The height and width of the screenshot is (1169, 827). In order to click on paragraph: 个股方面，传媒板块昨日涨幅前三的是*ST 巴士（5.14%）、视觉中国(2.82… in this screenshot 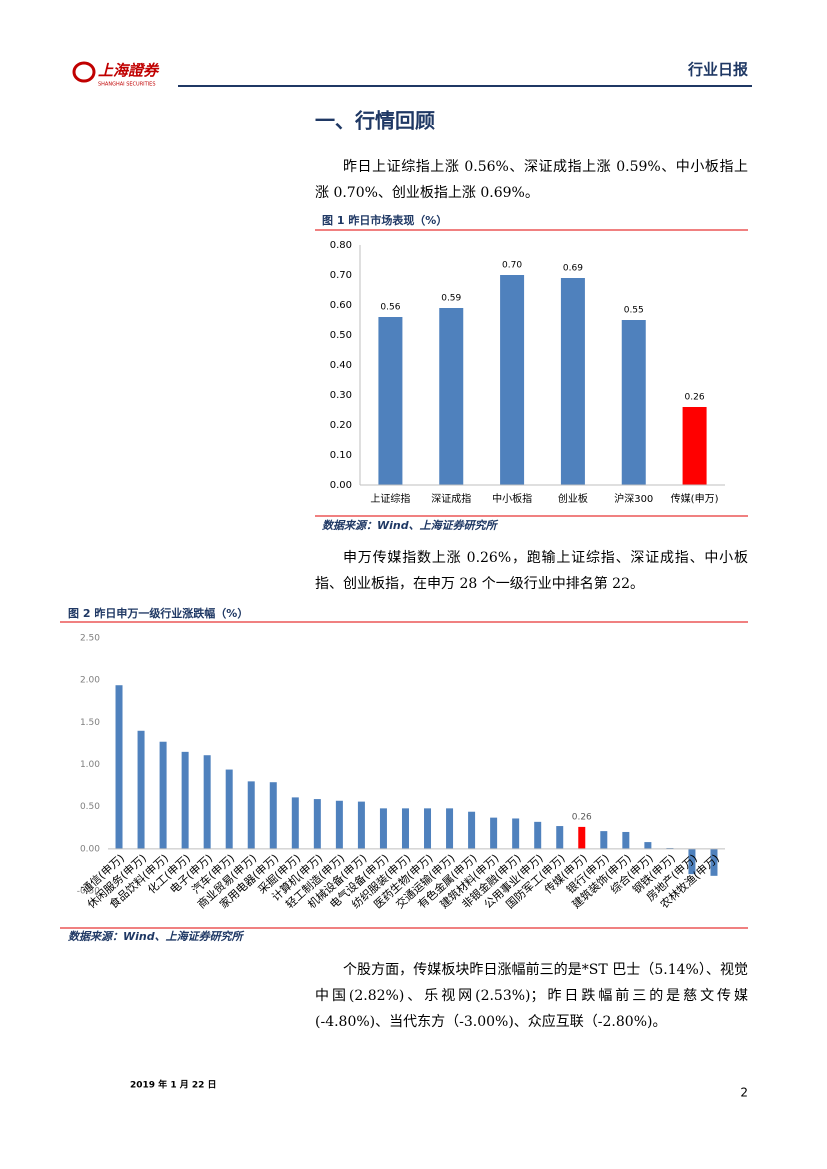, I will do `click(531, 996)`.